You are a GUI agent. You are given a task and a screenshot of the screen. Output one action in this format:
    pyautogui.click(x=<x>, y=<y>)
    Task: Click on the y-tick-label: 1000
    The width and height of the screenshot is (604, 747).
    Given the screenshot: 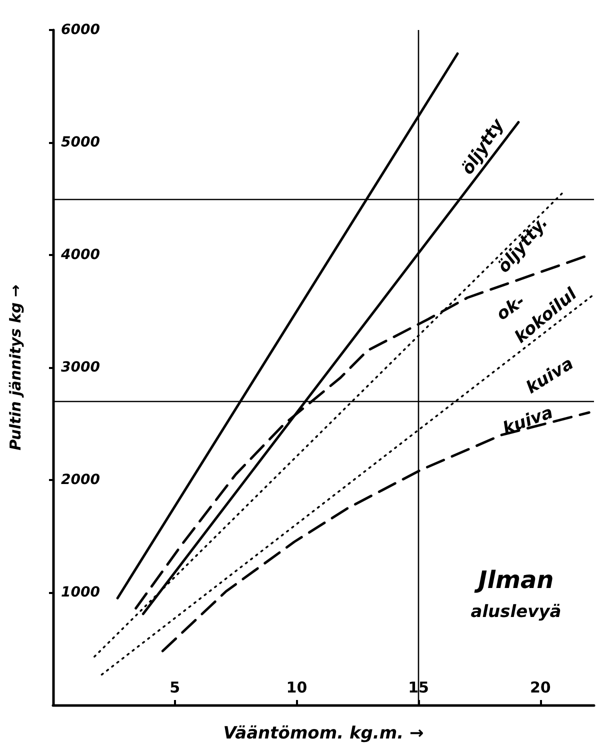 What is the action you would take?
    pyautogui.click(x=80, y=592)
    